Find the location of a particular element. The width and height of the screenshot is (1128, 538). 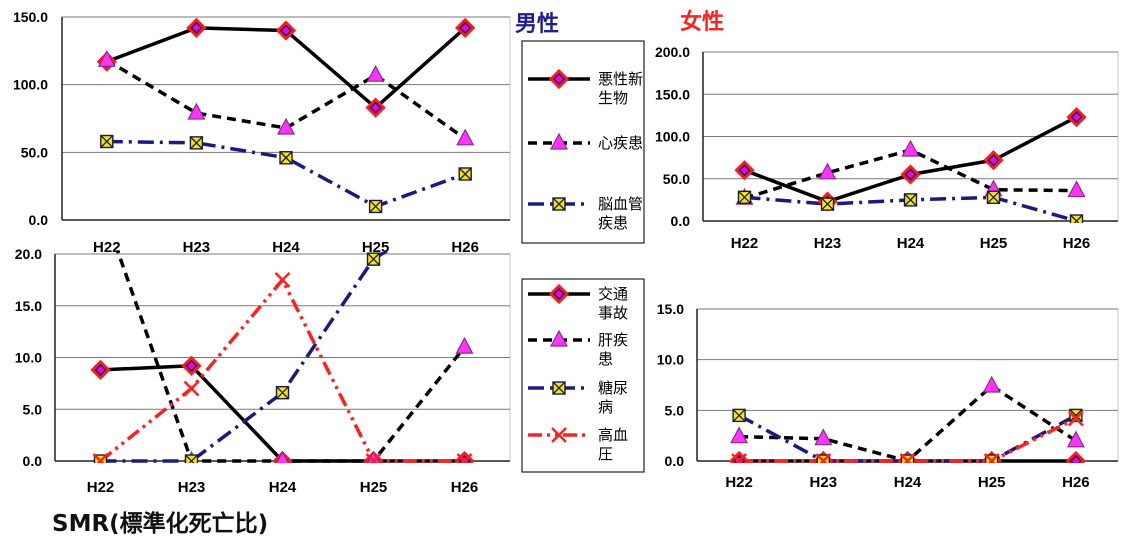

legend-label: 高血 is located at coordinates (613, 435).